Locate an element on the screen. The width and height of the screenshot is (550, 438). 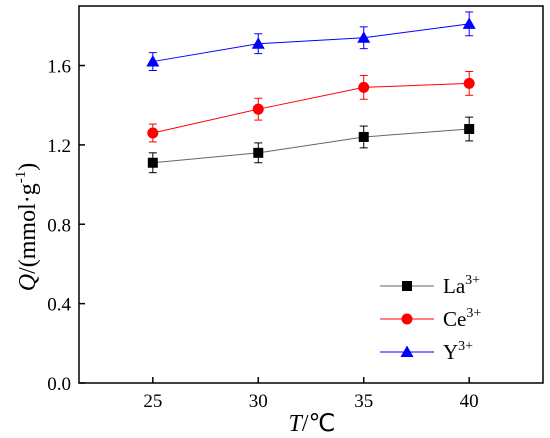
x-tick-label: 35 is located at coordinates (363, 401).